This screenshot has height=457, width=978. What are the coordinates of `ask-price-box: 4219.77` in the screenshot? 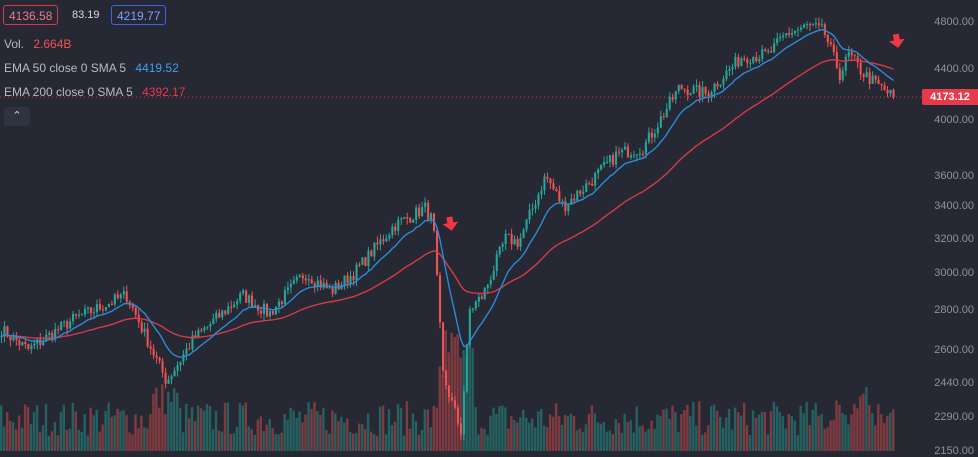 It's located at (139, 15).